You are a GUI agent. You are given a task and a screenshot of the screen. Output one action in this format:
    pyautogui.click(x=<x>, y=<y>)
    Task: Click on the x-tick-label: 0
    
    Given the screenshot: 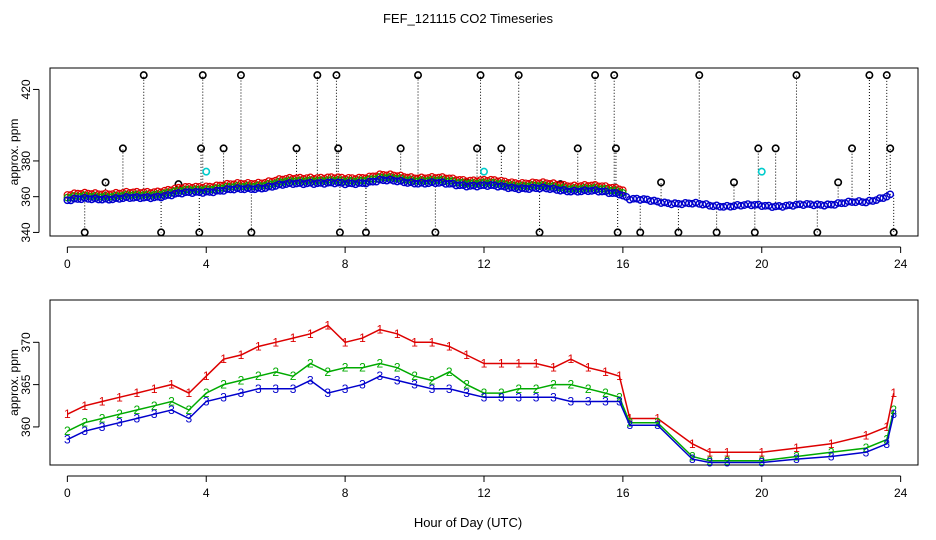 What is the action you would take?
    pyautogui.click(x=67, y=264)
    